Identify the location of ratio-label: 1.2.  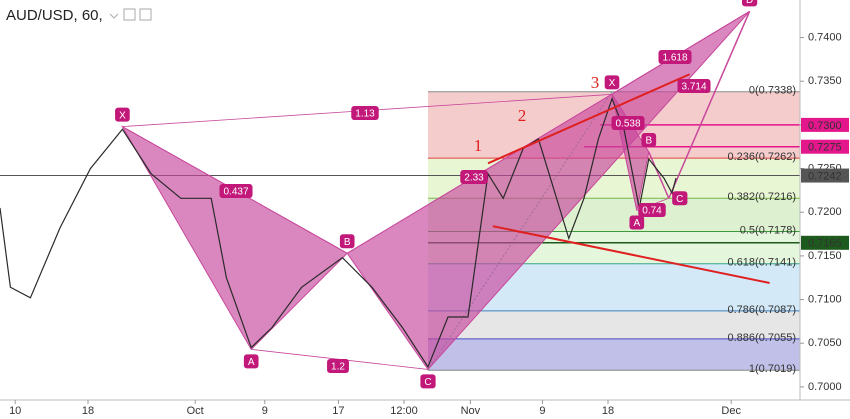
(338, 366).